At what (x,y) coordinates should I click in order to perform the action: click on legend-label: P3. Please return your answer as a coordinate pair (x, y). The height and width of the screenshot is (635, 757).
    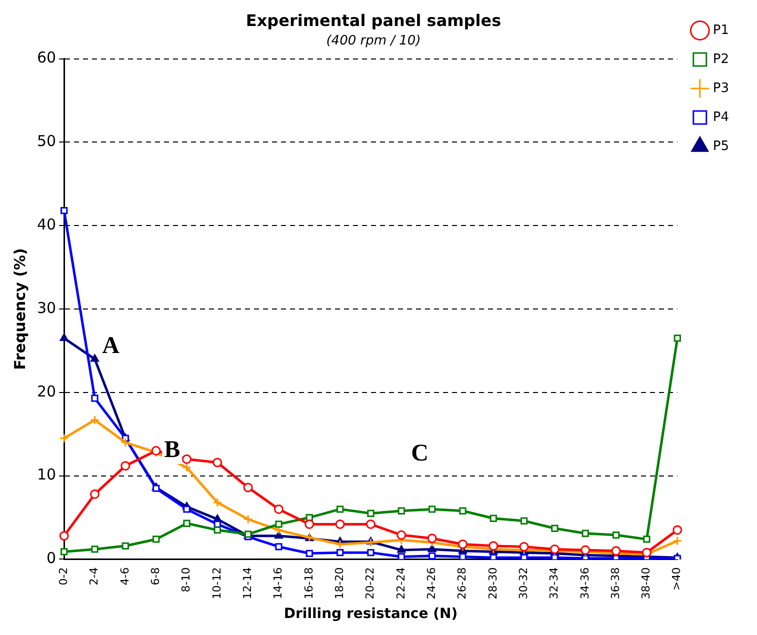
    Looking at the image, I should click on (721, 88).